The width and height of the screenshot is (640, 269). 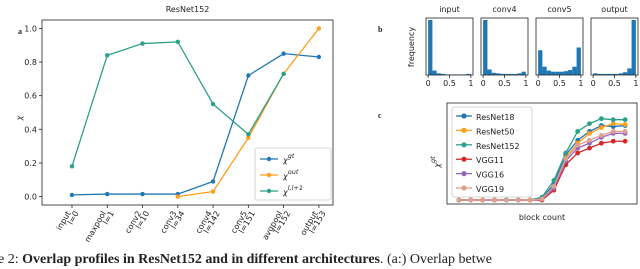 What do you see at coordinates (490, 175) in the screenshot?
I see `legend-label: VGG16` at bounding box center [490, 175].